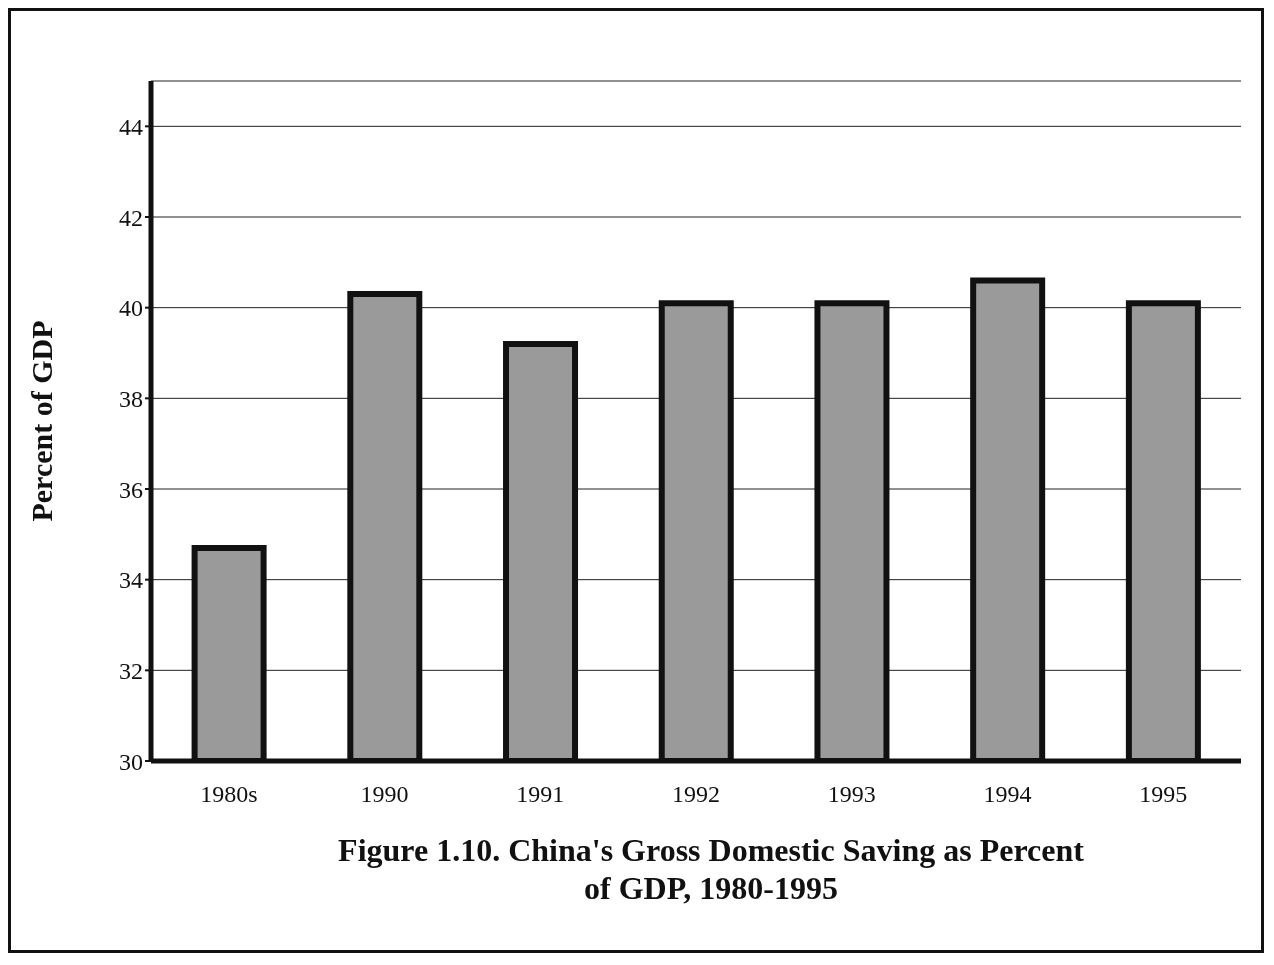  Describe the element at coordinates (384, 794) in the screenshot. I see `x-tick-label: 1990` at that location.